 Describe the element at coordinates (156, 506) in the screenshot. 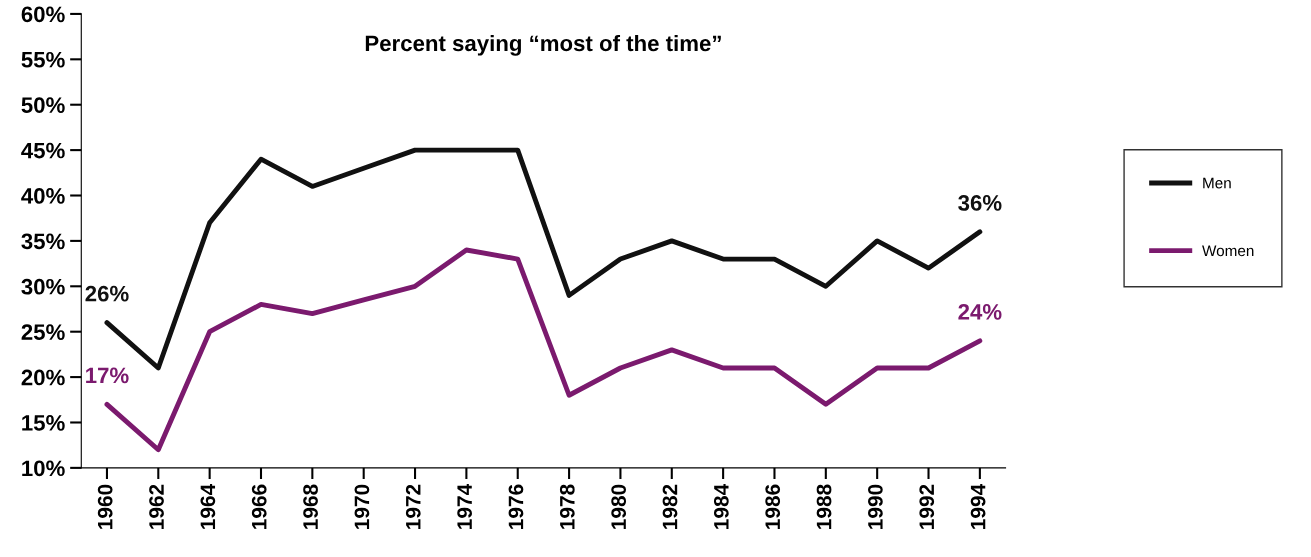

I see `x-tick-label: 1962` at that location.